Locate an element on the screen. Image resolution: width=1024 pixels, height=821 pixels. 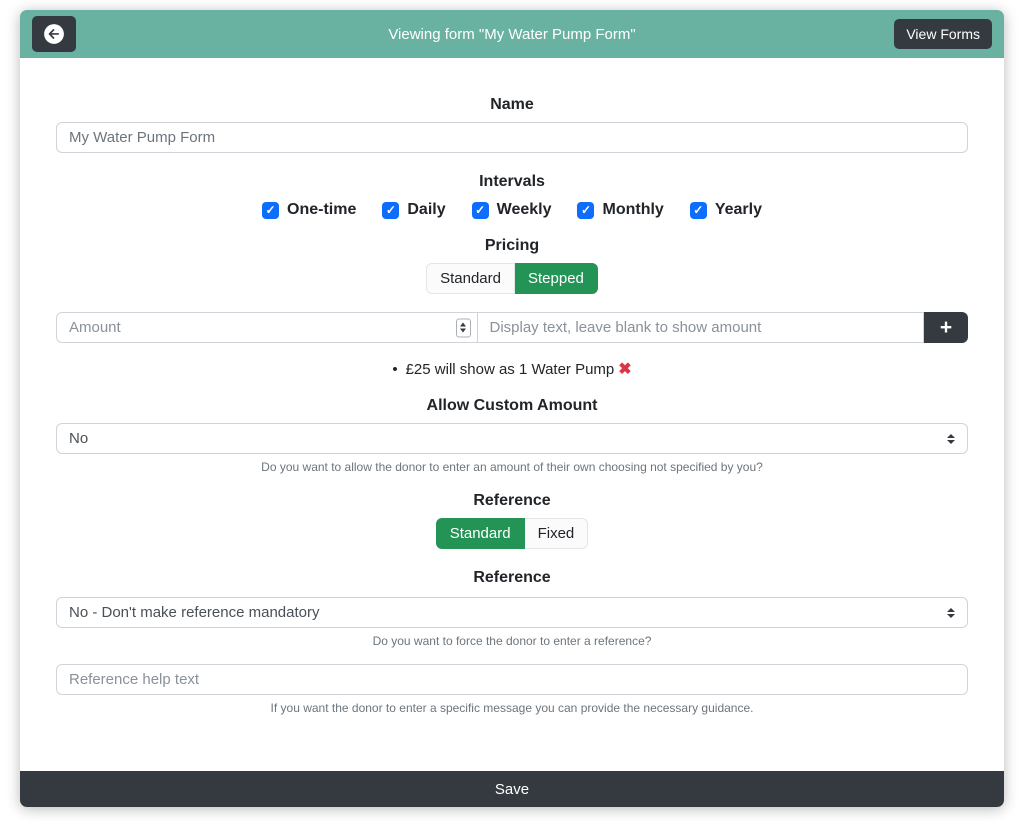
pricing-toggle-group: Standard Stepped is located at coordinates (512, 278).